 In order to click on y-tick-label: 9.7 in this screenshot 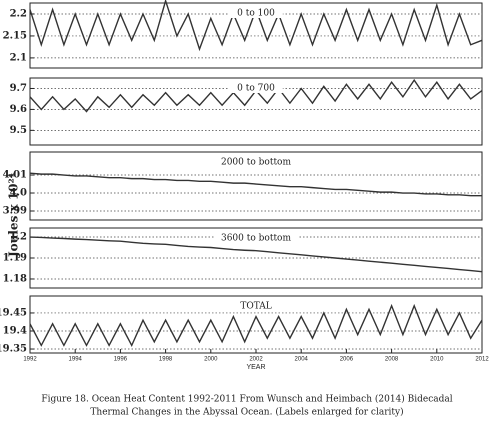, I will do `click(18, 88)`.